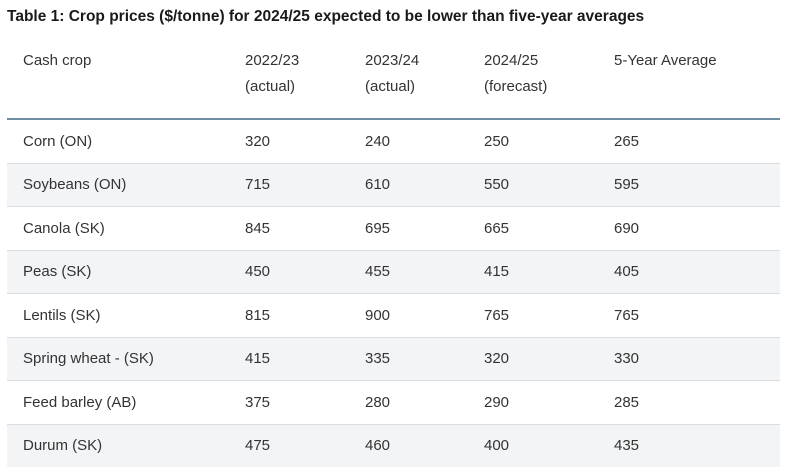  I want to click on cell-2022-23: 415, so click(305, 359).